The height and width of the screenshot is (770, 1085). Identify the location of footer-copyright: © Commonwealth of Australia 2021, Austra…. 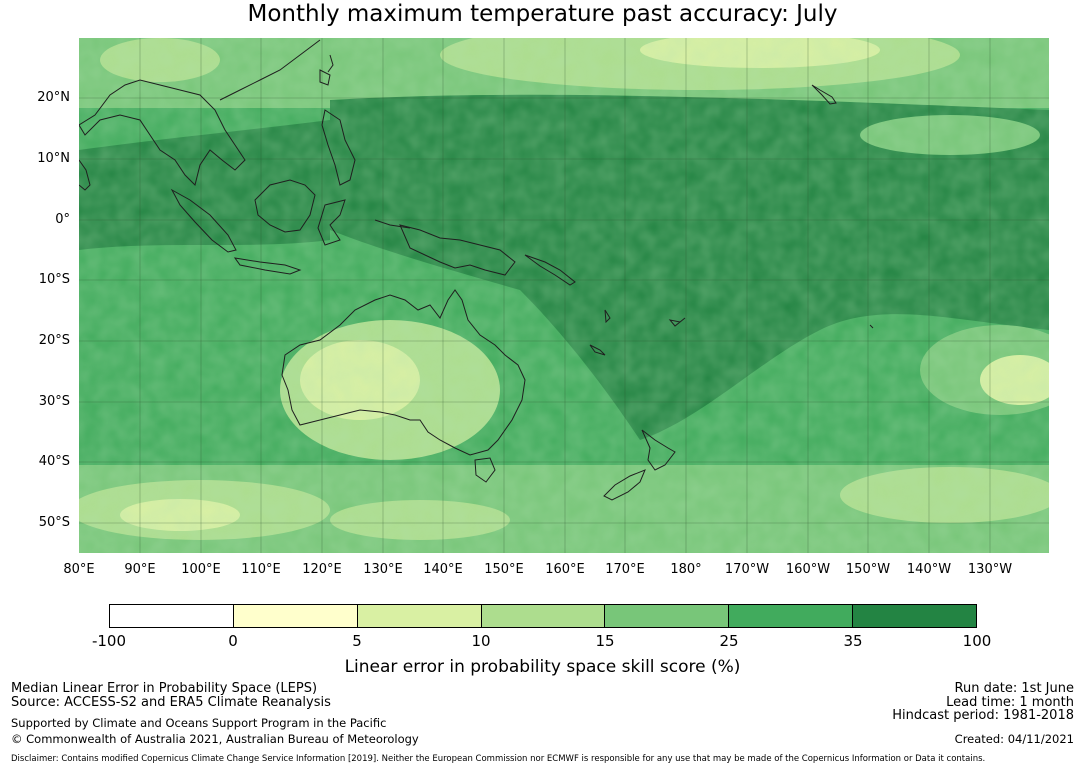
(215, 739).